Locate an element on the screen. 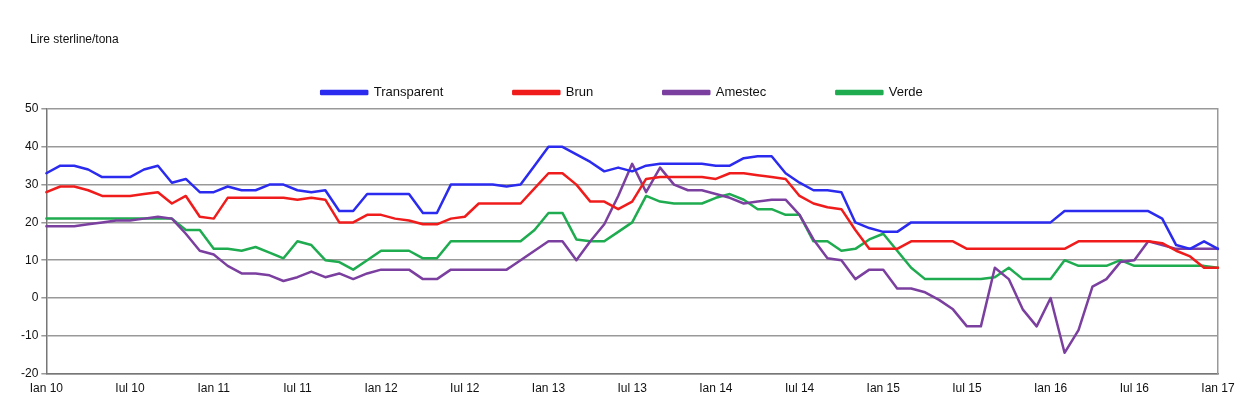 Image resolution: width=1254 pixels, height=416 pixels. y-tick-label: 10 is located at coordinates (31, 259).